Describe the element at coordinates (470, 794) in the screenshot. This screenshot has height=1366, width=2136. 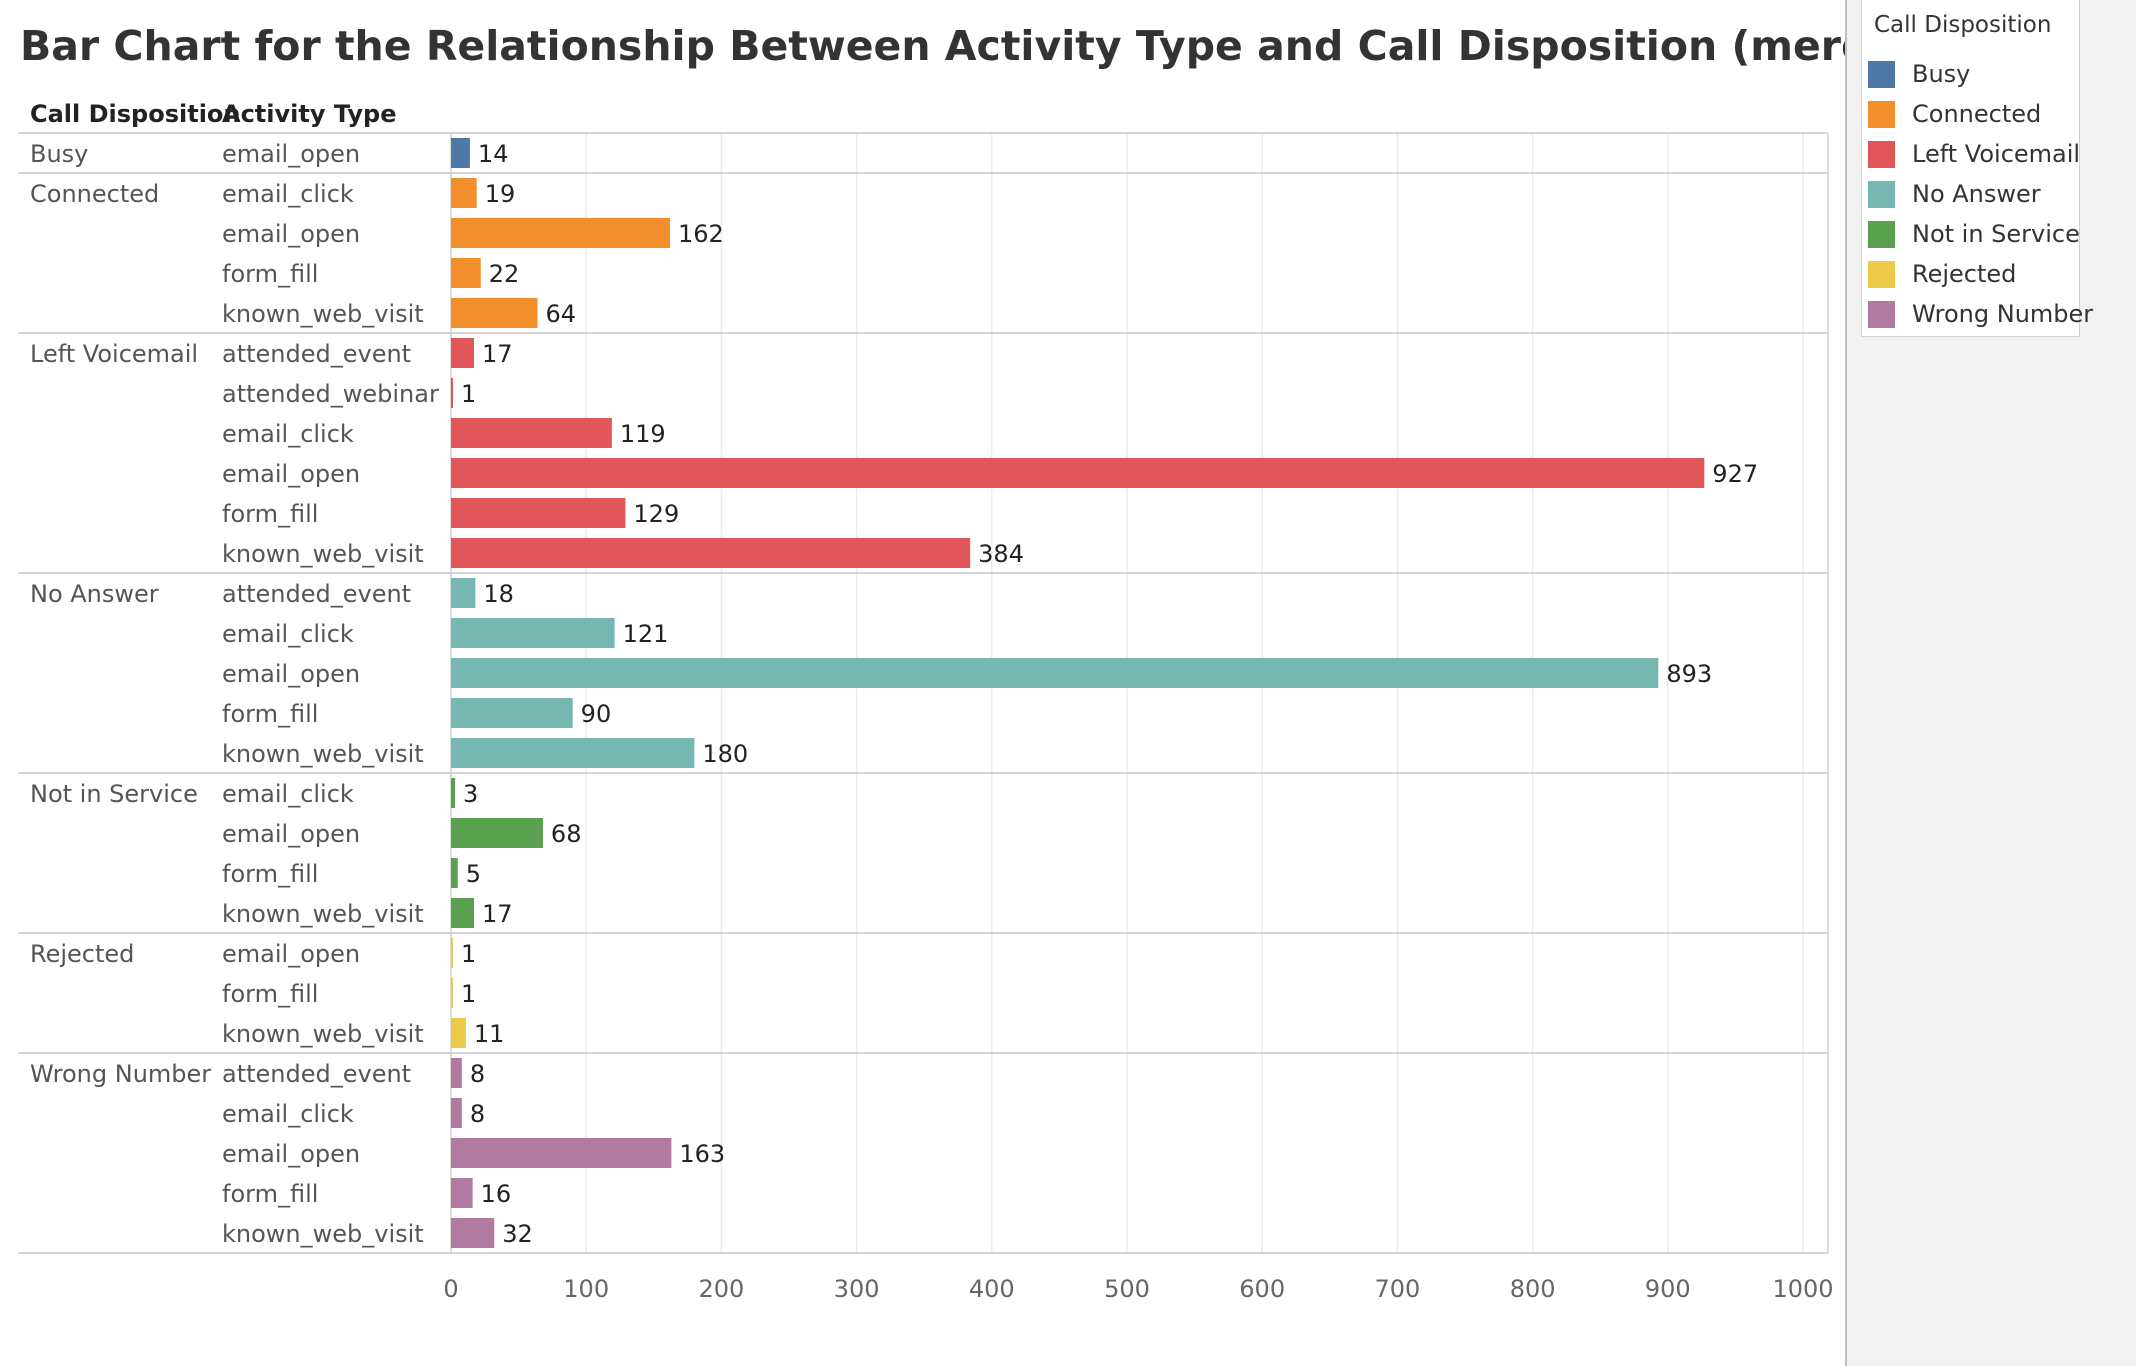
I see `data-label: 3` at that location.